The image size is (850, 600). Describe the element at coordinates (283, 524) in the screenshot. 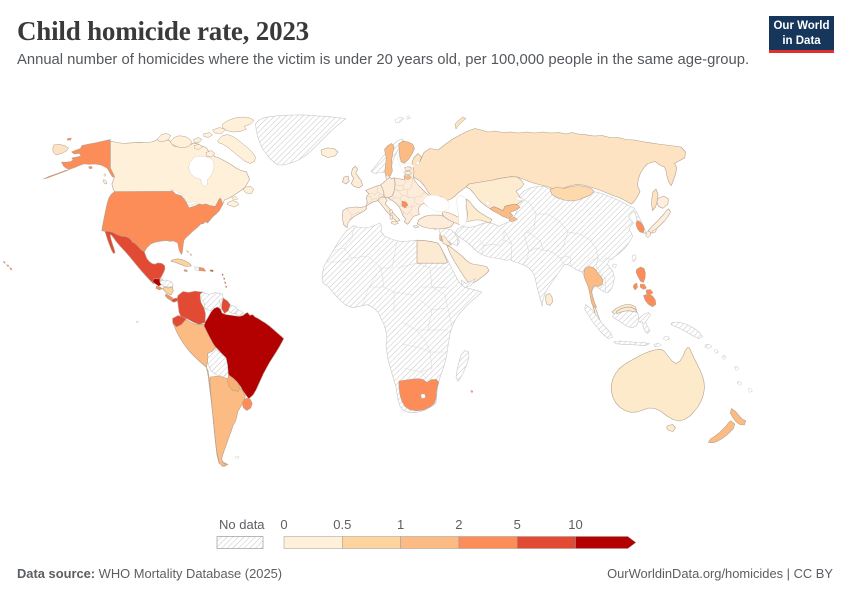

I see `svg-text: 0` at that location.